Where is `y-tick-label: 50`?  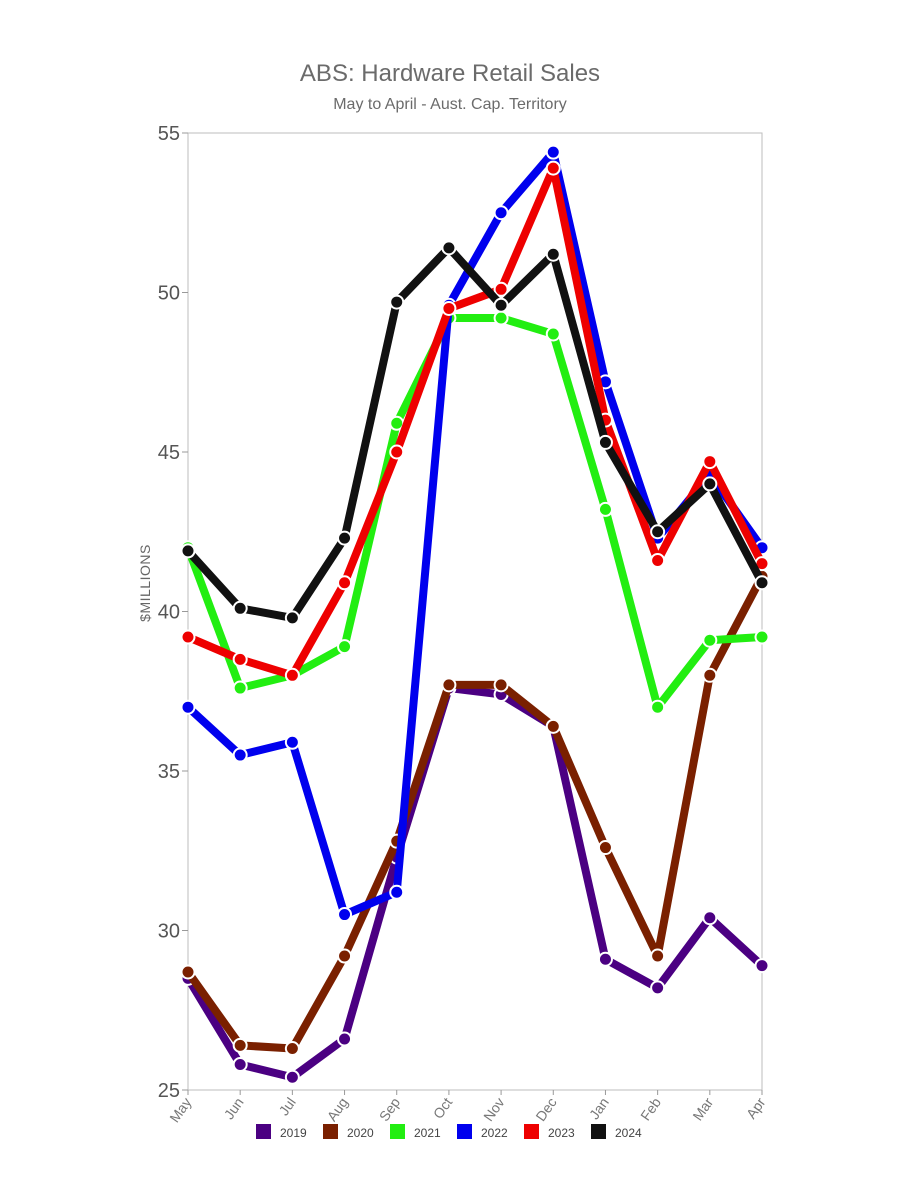 y-tick-label: 50 is located at coordinates (169, 294).